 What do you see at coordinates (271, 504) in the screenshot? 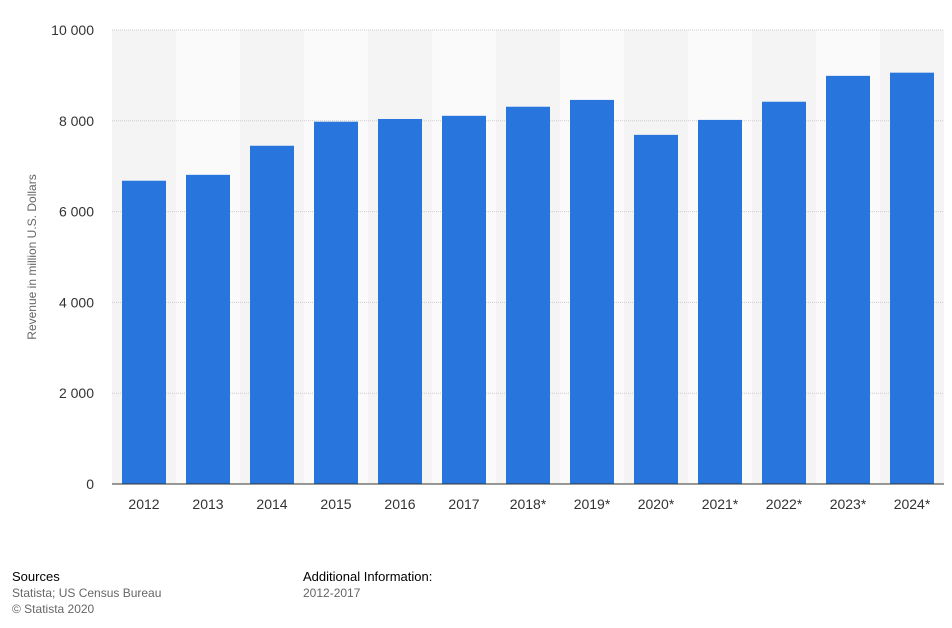
I see `x-tick-label: 2014` at bounding box center [271, 504].